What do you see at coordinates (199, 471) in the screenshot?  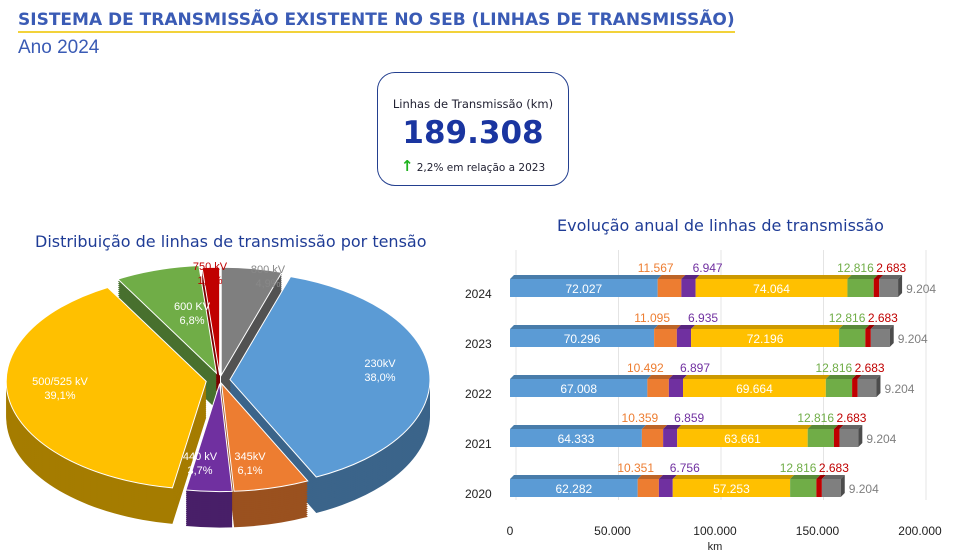 I see `pie-pct-label: 3,7%` at bounding box center [199, 471].